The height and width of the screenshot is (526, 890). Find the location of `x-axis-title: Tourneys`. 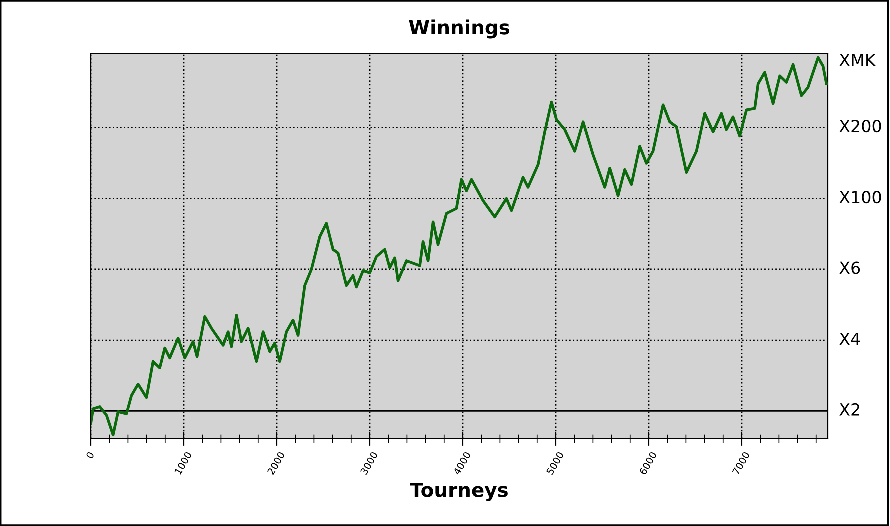

x-axis-title: Tourneys is located at coordinates (459, 492).